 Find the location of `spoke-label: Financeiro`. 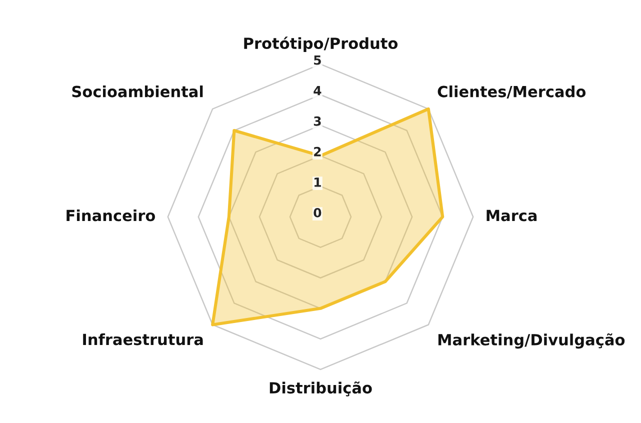

spoke-label: Financeiro is located at coordinates (111, 215).